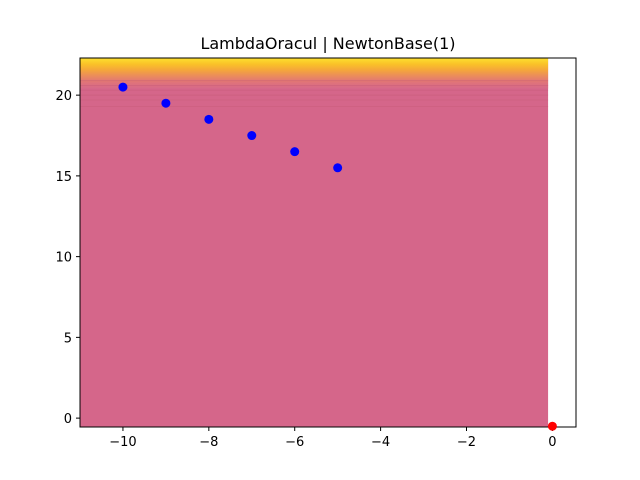  I want to click on y-tick-label: 20, so click(63, 96).